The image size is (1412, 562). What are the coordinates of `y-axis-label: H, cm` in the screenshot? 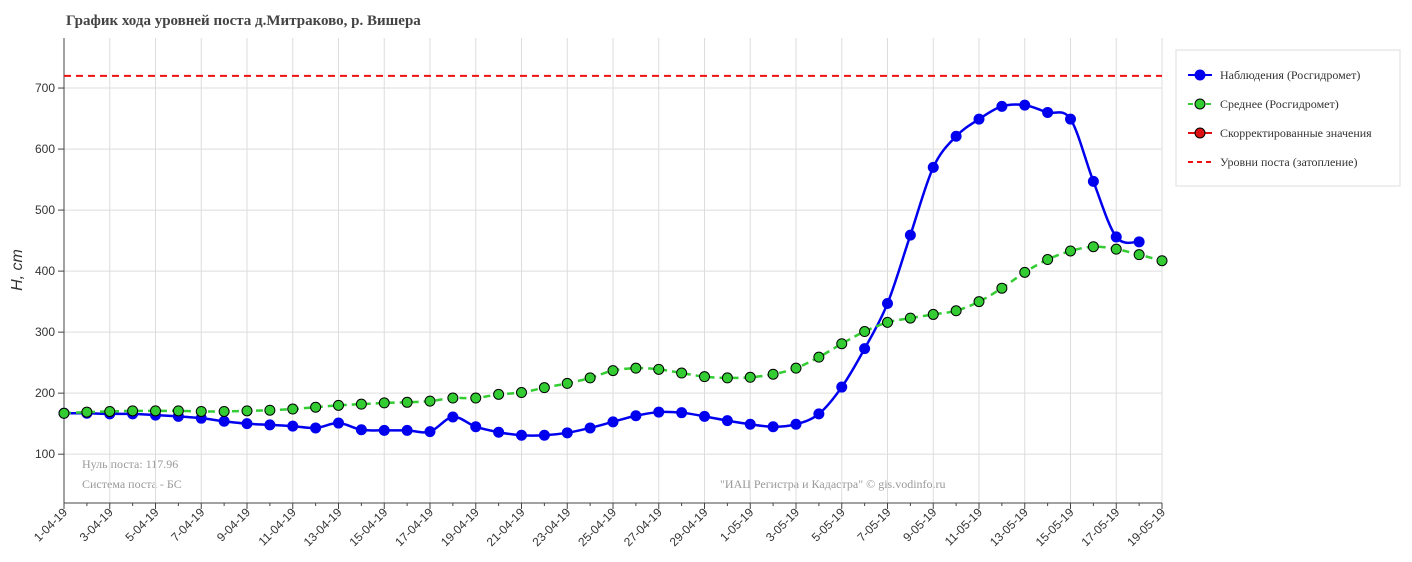 It's located at (17, 270).